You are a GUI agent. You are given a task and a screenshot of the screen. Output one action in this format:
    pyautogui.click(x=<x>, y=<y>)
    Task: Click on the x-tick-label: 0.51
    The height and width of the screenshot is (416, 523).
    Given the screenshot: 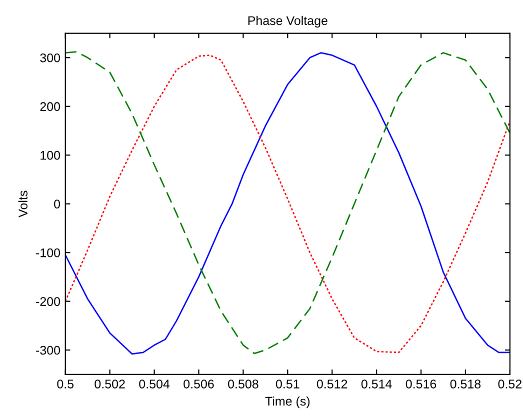 What is the action you would take?
    pyautogui.click(x=288, y=384)
    